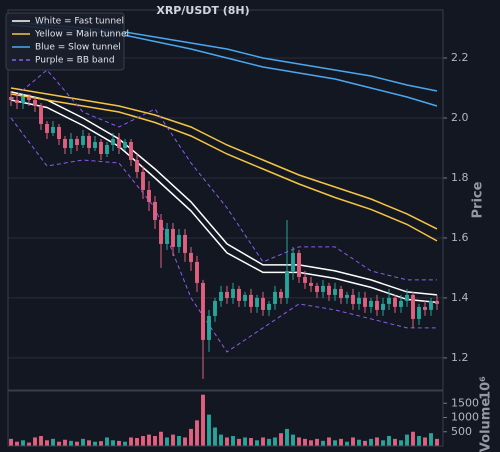 This screenshot has width=500, height=452. What do you see at coordinates (465, 402) in the screenshot?
I see `y-tick-label: 1500` at bounding box center [465, 402].